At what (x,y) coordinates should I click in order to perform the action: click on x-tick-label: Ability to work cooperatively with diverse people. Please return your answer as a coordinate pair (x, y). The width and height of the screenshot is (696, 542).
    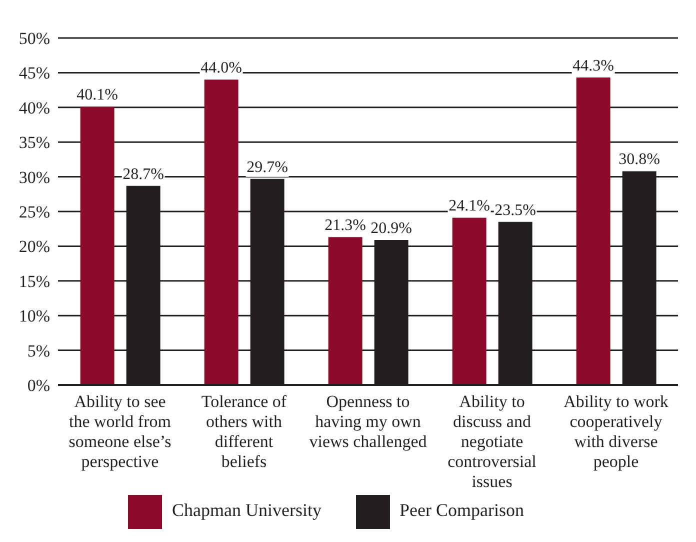
    Looking at the image, I should click on (616, 431).